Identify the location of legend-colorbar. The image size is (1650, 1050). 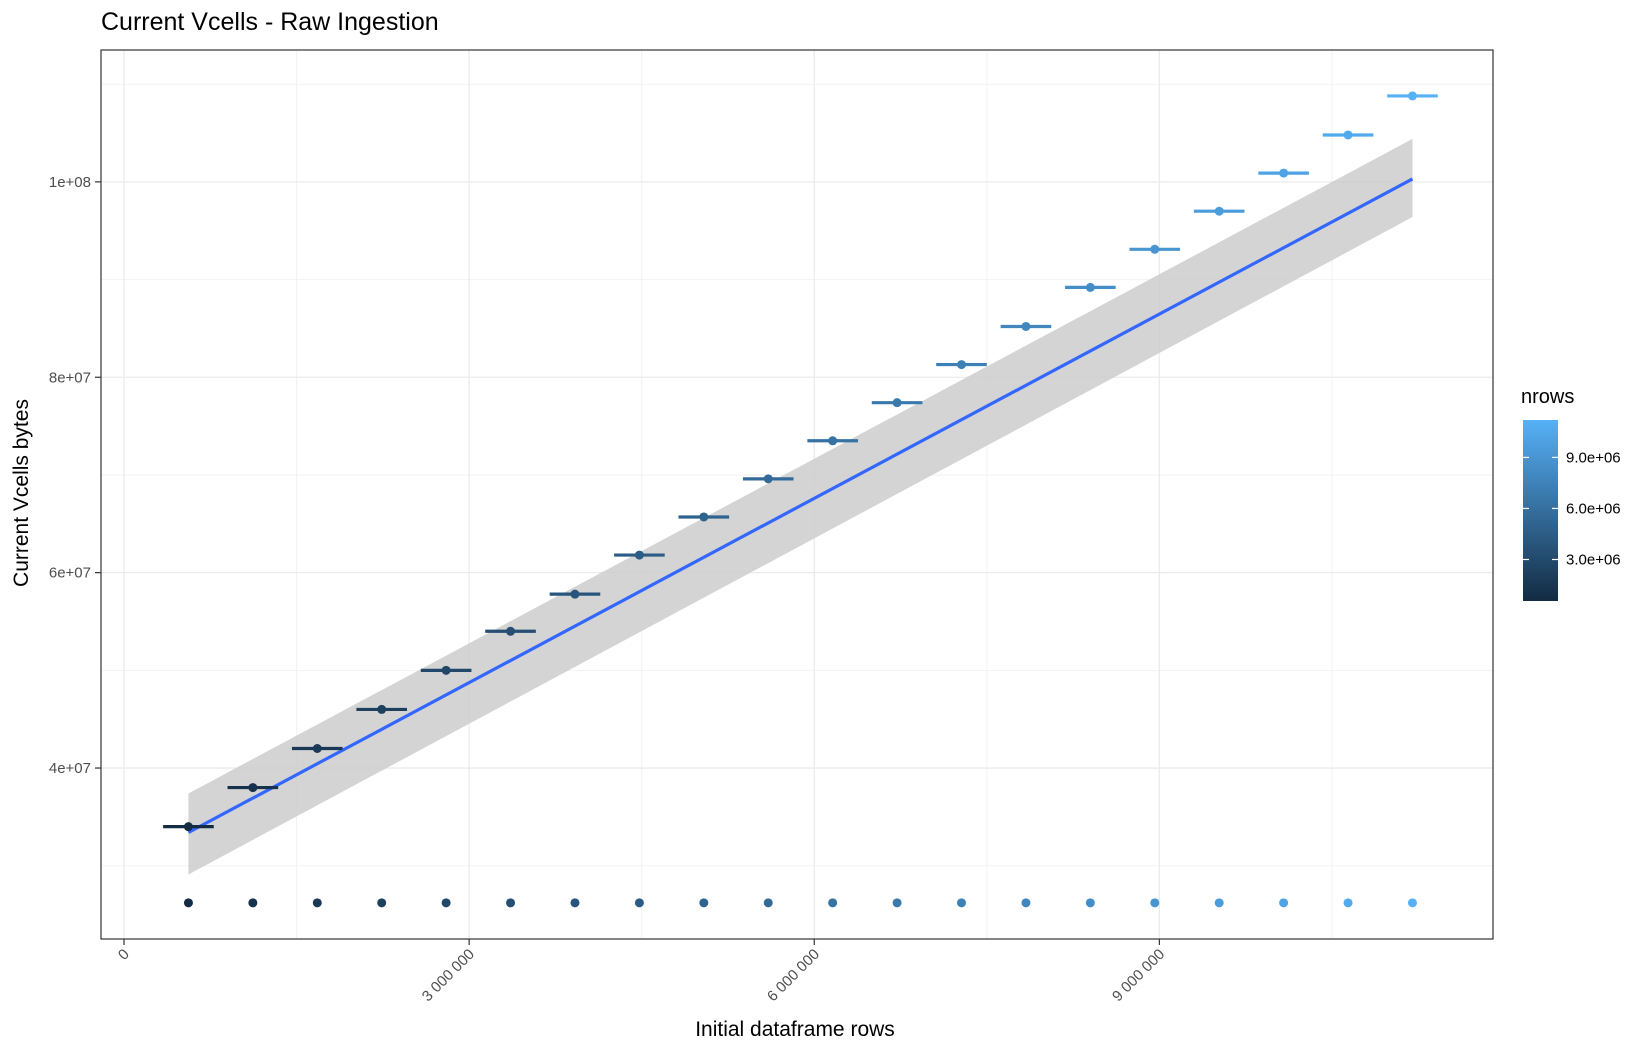
(1540, 510).